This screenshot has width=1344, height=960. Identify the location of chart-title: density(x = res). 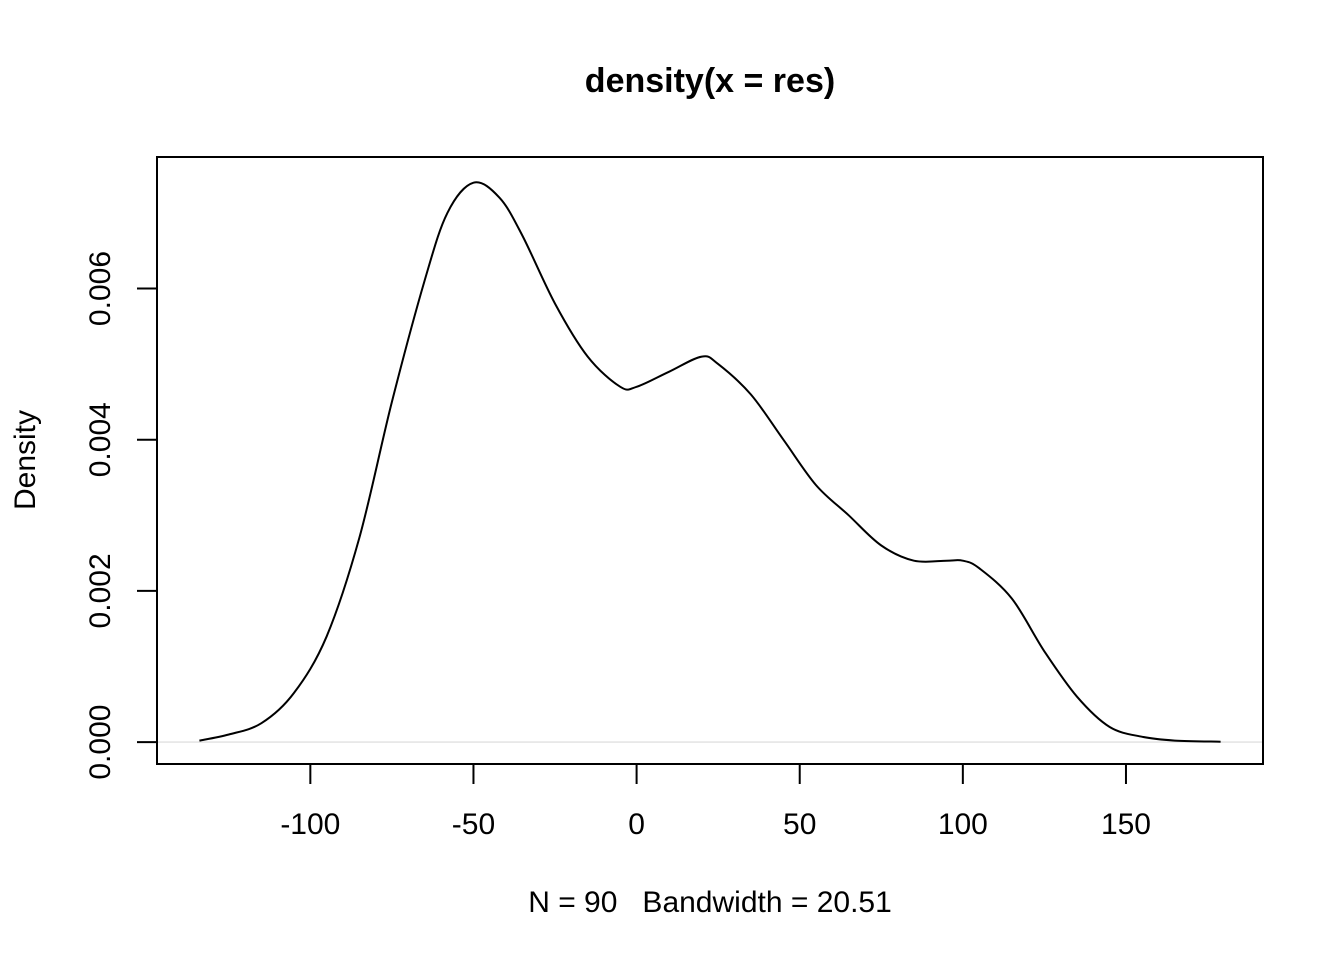
(710, 81).